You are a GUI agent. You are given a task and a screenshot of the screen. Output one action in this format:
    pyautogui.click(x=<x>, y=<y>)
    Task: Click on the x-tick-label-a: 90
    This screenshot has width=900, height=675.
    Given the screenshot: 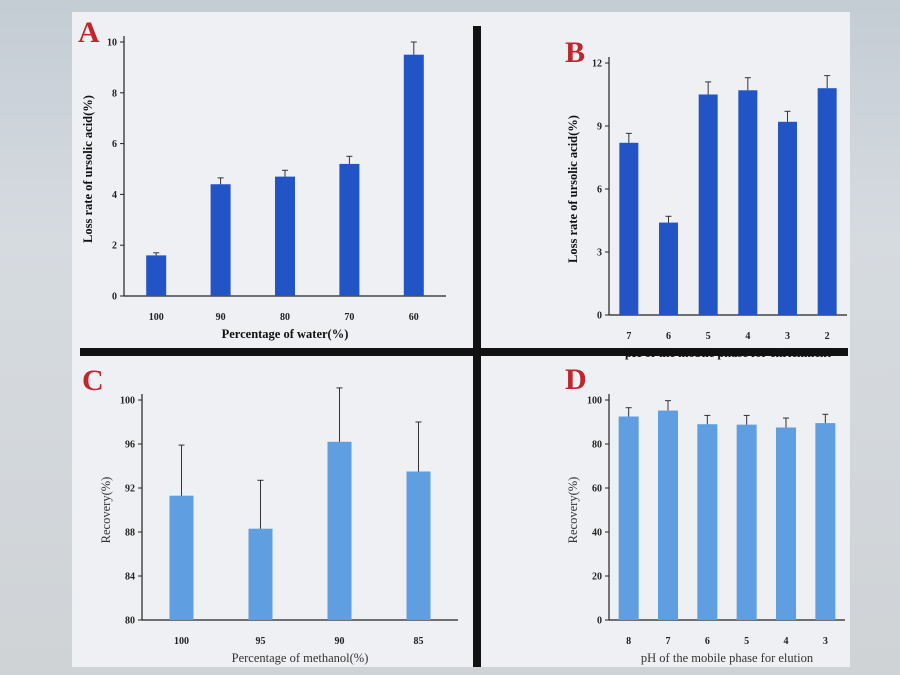 What is the action you would take?
    pyautogui.click(x=221, y=317)
    